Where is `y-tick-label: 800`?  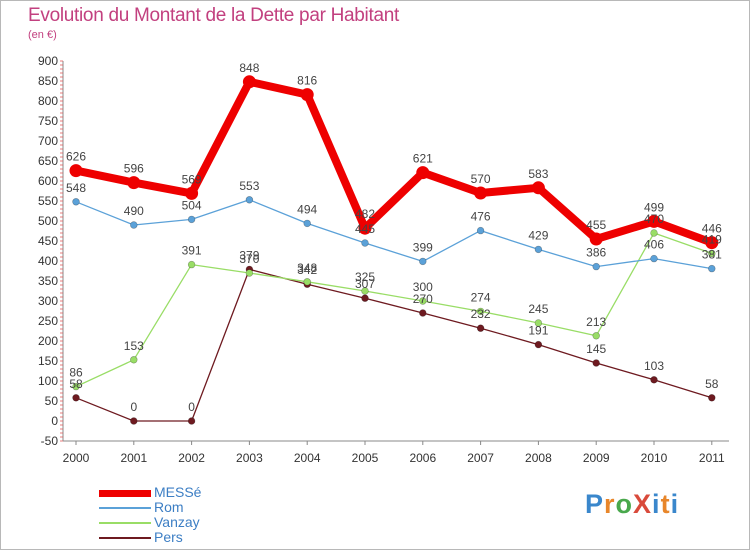 y-tick-label: 800 is located at coordinates (48, 101).